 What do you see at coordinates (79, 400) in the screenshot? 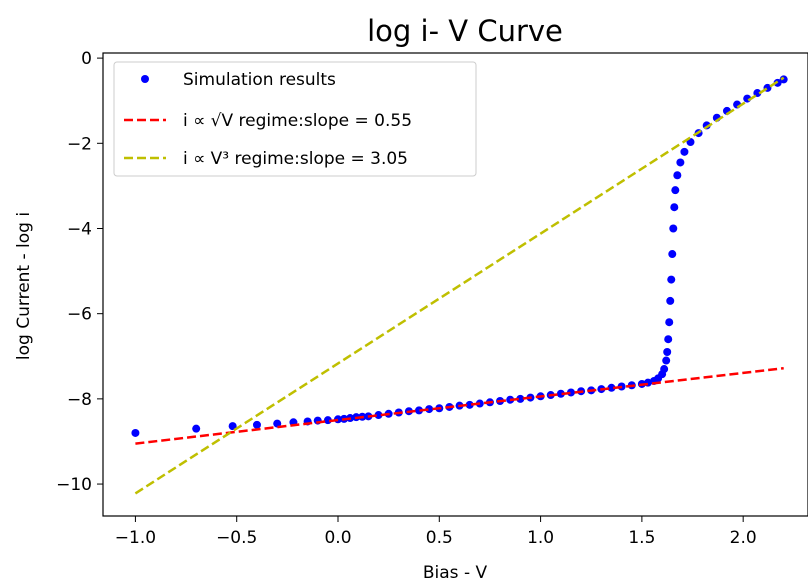
I see `y-tick-label: −8` at bounding box center [79, 400].